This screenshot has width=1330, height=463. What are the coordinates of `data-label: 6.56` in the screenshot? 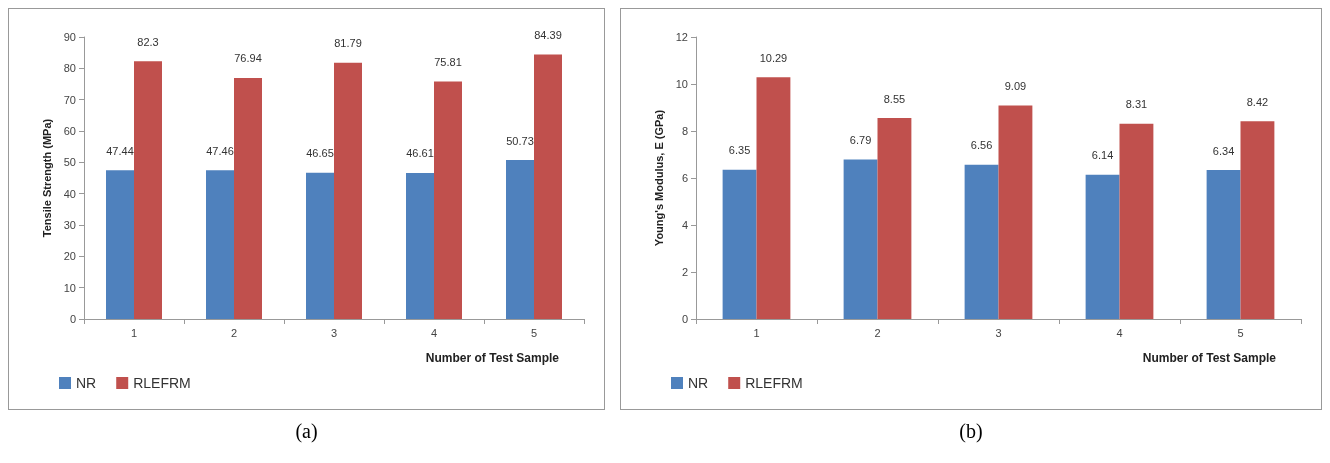 It's located at (981, 145).